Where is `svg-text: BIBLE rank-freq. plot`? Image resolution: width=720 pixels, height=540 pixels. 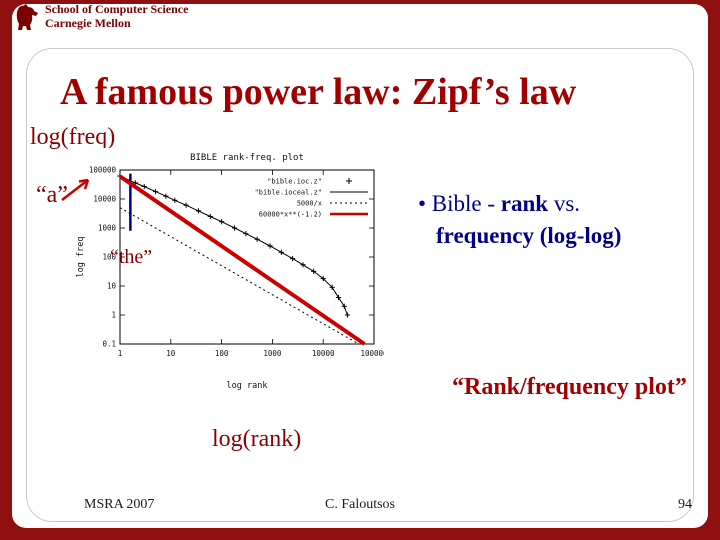
svg-text: BIBLE rank-freq. plot is located at coordinates (247, 158).